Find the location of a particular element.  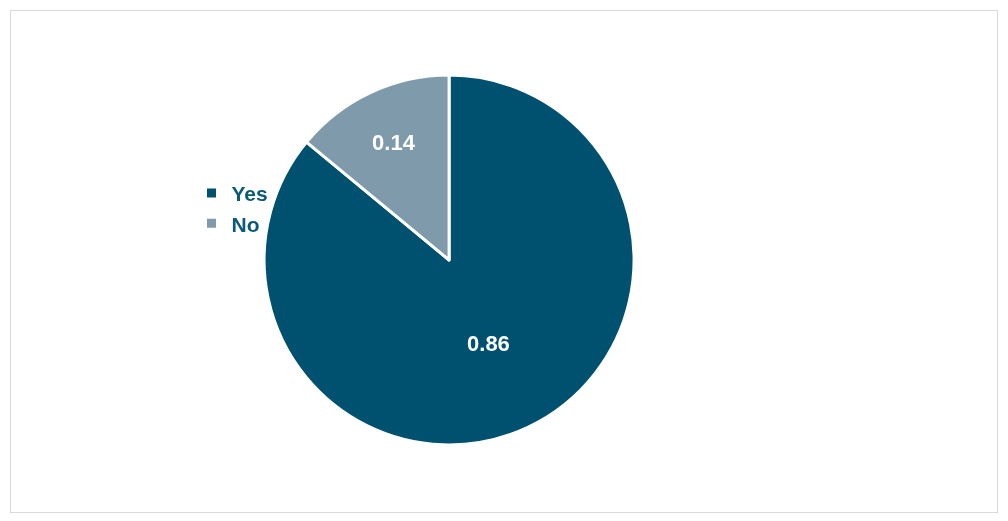

legend-label: No is located at coordinates (245, 224).